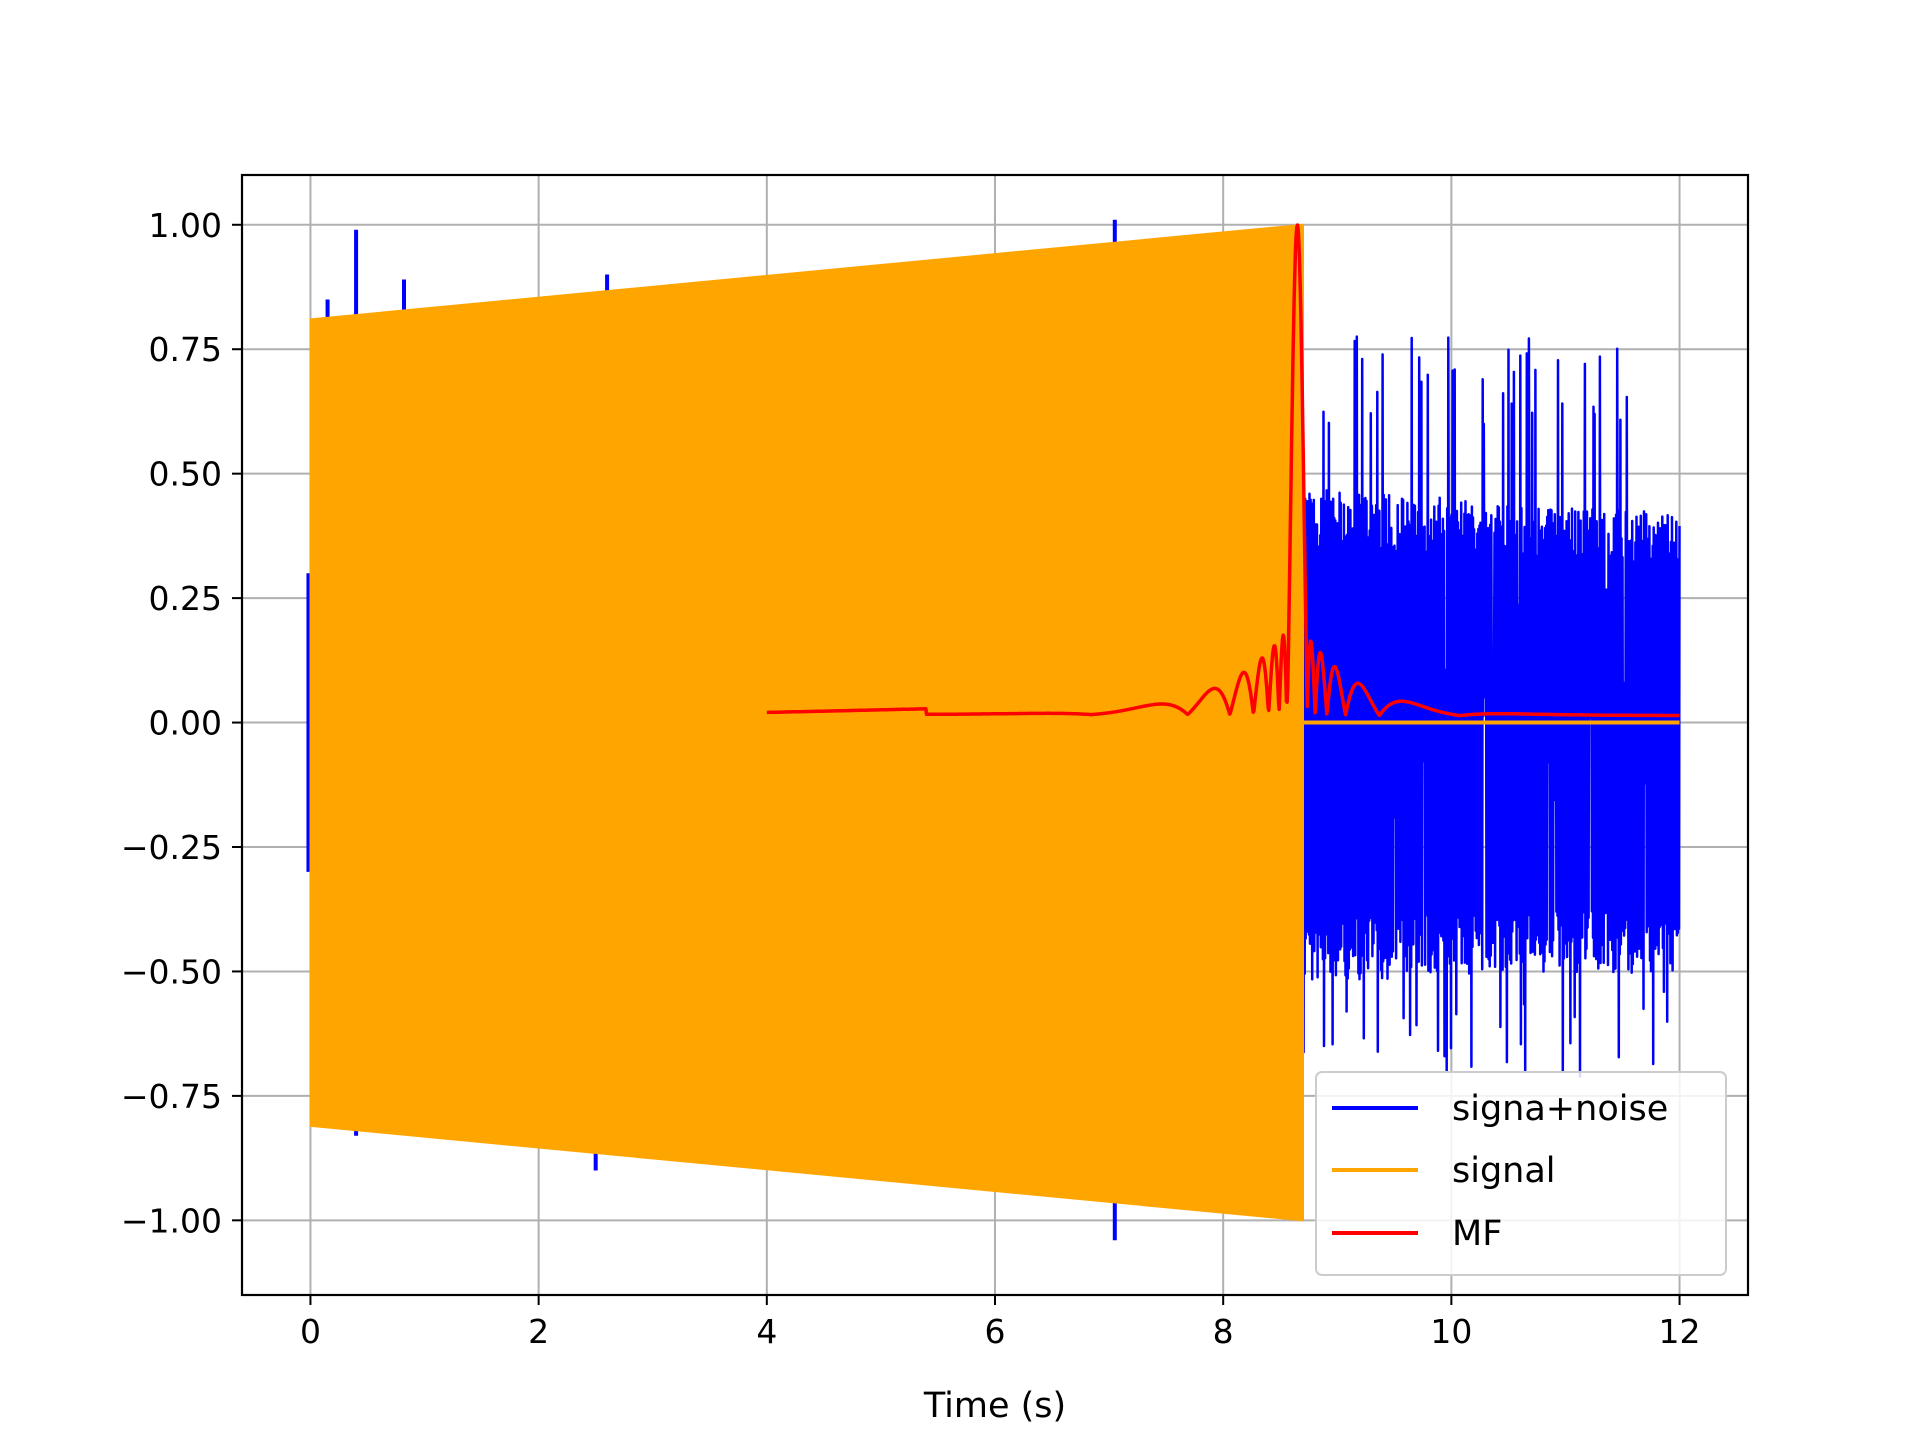  Describe the element at coordinates (1477, 1234) in the screenshot. I see `legend-label-mf: MF` at that location.